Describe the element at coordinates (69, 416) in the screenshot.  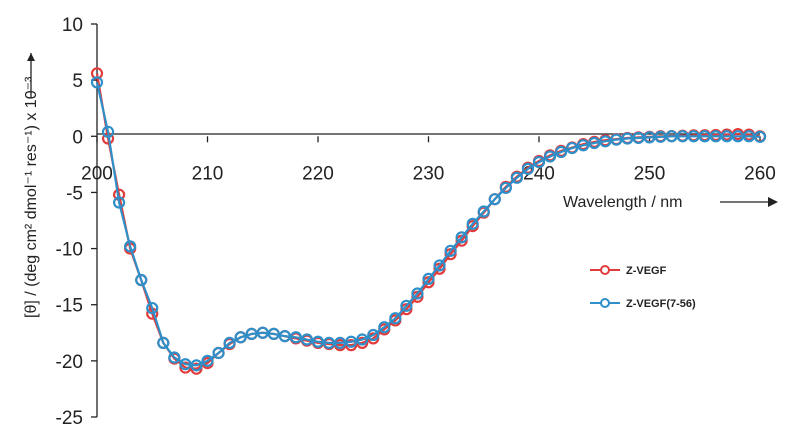
I see `y-tick-label: -25` at that location.